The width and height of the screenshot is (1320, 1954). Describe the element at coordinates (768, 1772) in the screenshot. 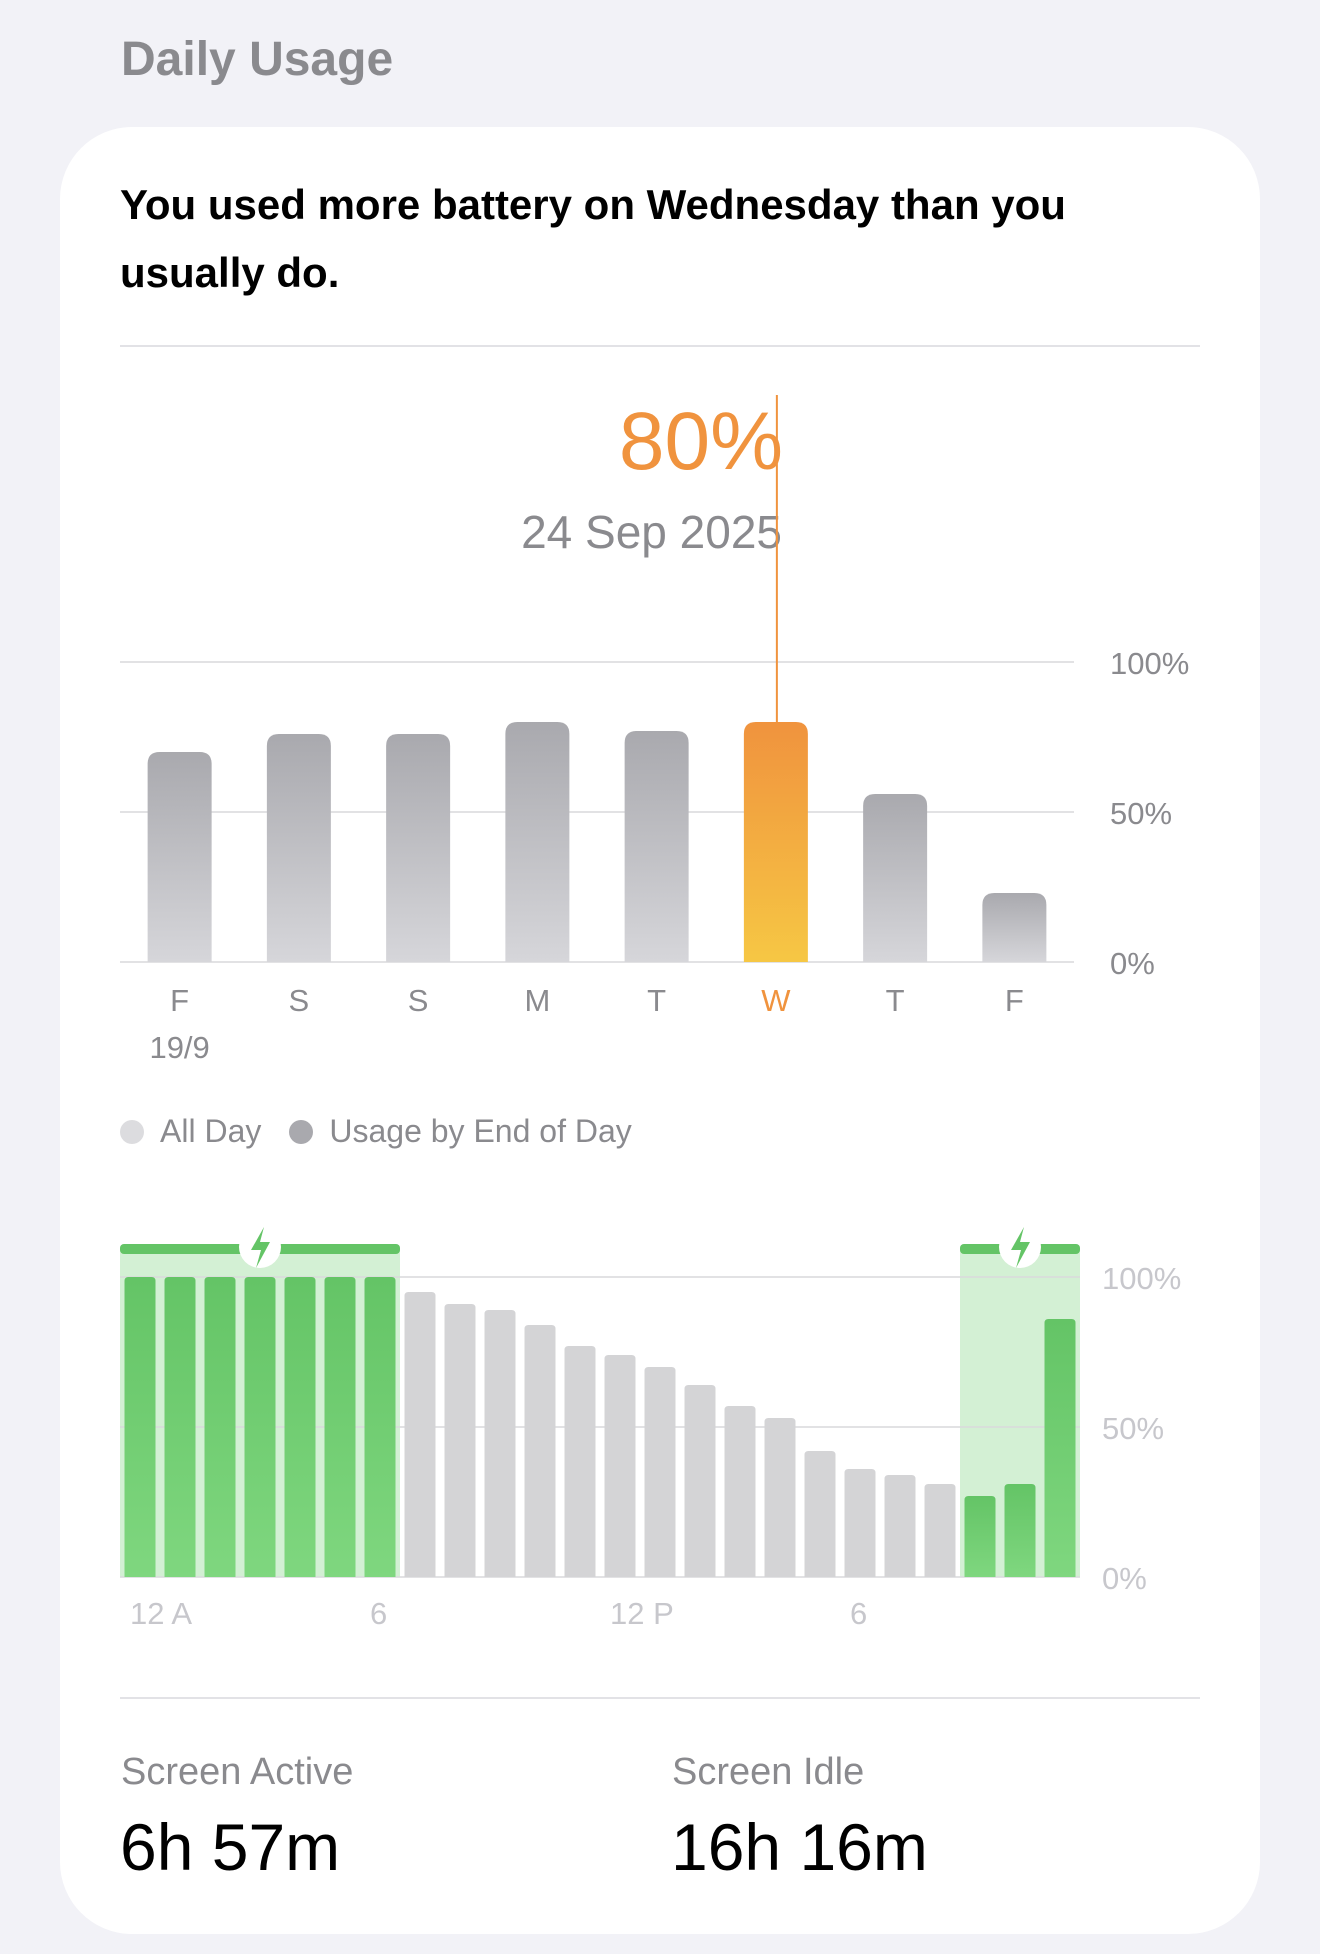

I see `screen-idle-label: Screen Idle` at that location.